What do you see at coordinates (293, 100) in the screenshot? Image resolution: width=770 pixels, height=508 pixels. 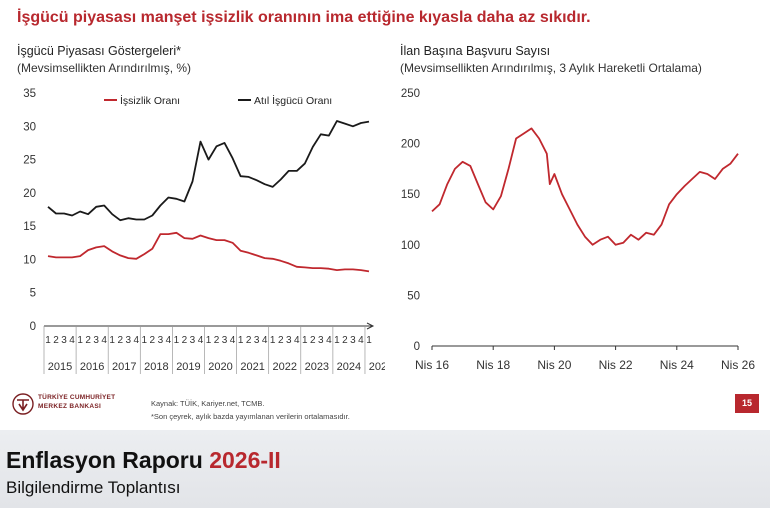 I see `legend-label: Atıl İşgücü Oranı` at bounding box center [293, 100].